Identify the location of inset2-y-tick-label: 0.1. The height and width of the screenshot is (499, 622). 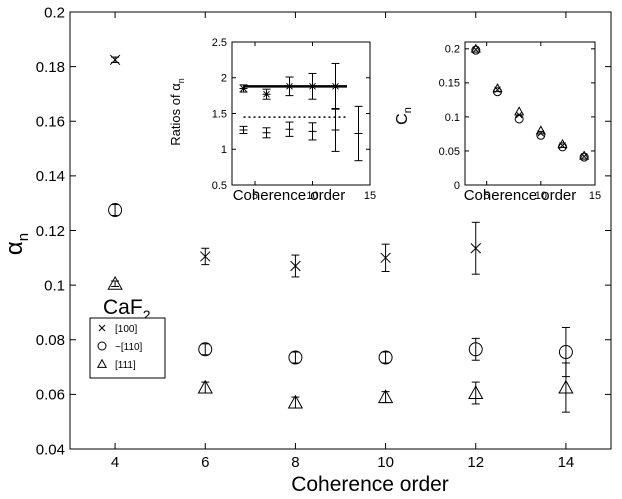
(452, 118).